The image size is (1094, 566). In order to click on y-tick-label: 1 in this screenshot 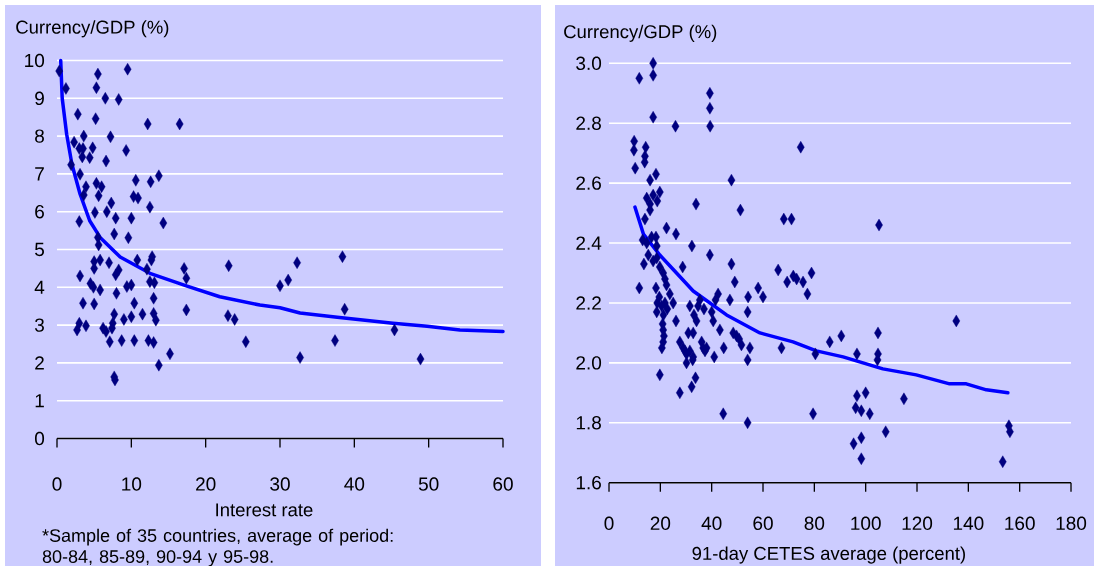, I will do `click(39, 401)`.